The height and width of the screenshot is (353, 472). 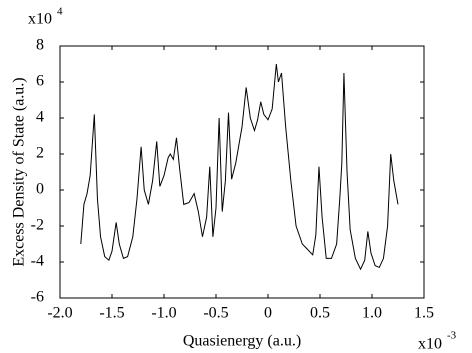 What do you see at coordinates (372, 313) in the screenshot?
I see `x-tick-label: 1.0` at bounding box center [372, 313].